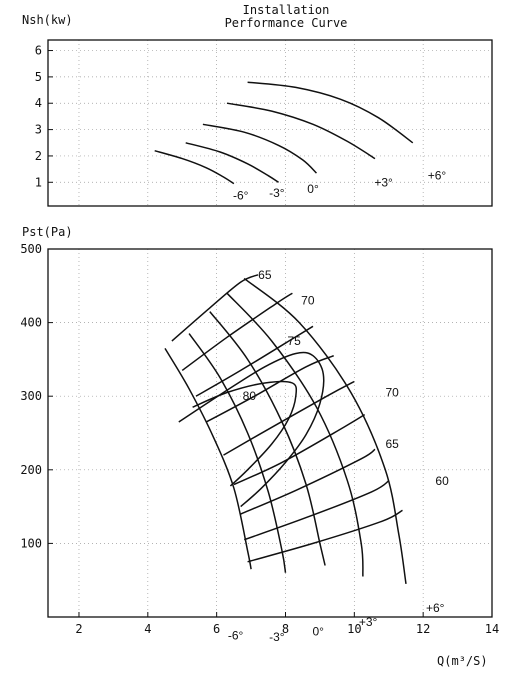  What do you see at coordinates (38, 51) in the screenshot?
I see `y-tick-label: 6` at bounding box center [38, 51].